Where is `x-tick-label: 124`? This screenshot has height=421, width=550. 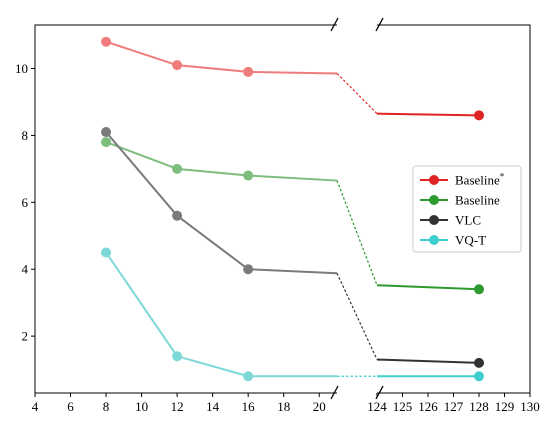
x-tick-label: 124 is located at coordinates (377, 406).